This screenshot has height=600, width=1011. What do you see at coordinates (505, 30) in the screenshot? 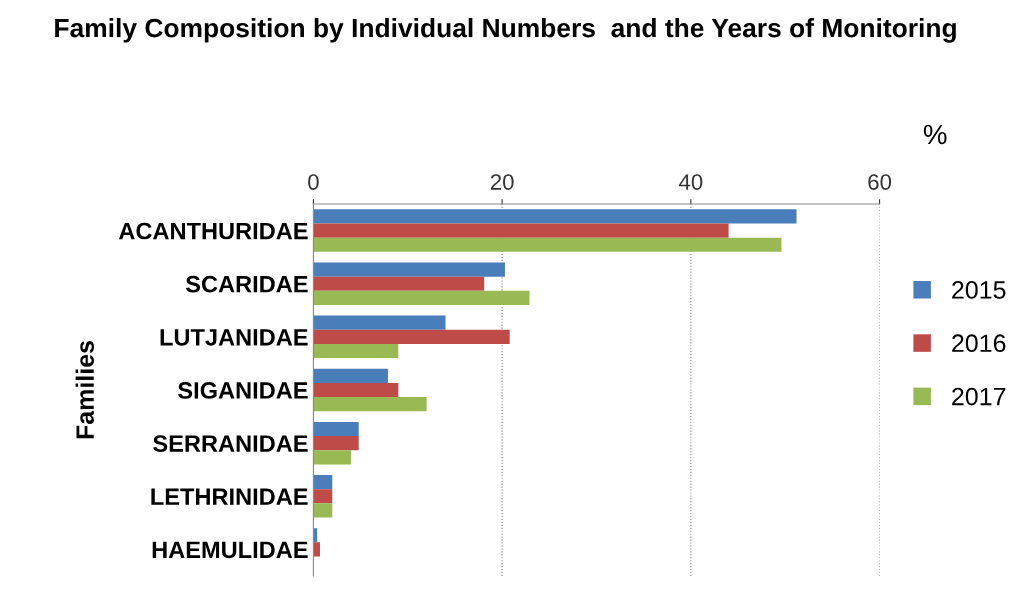
I see `chart-title: Family Composition by Individual Numbers and the Years of Monitoring` at bounding box center [505, 30].